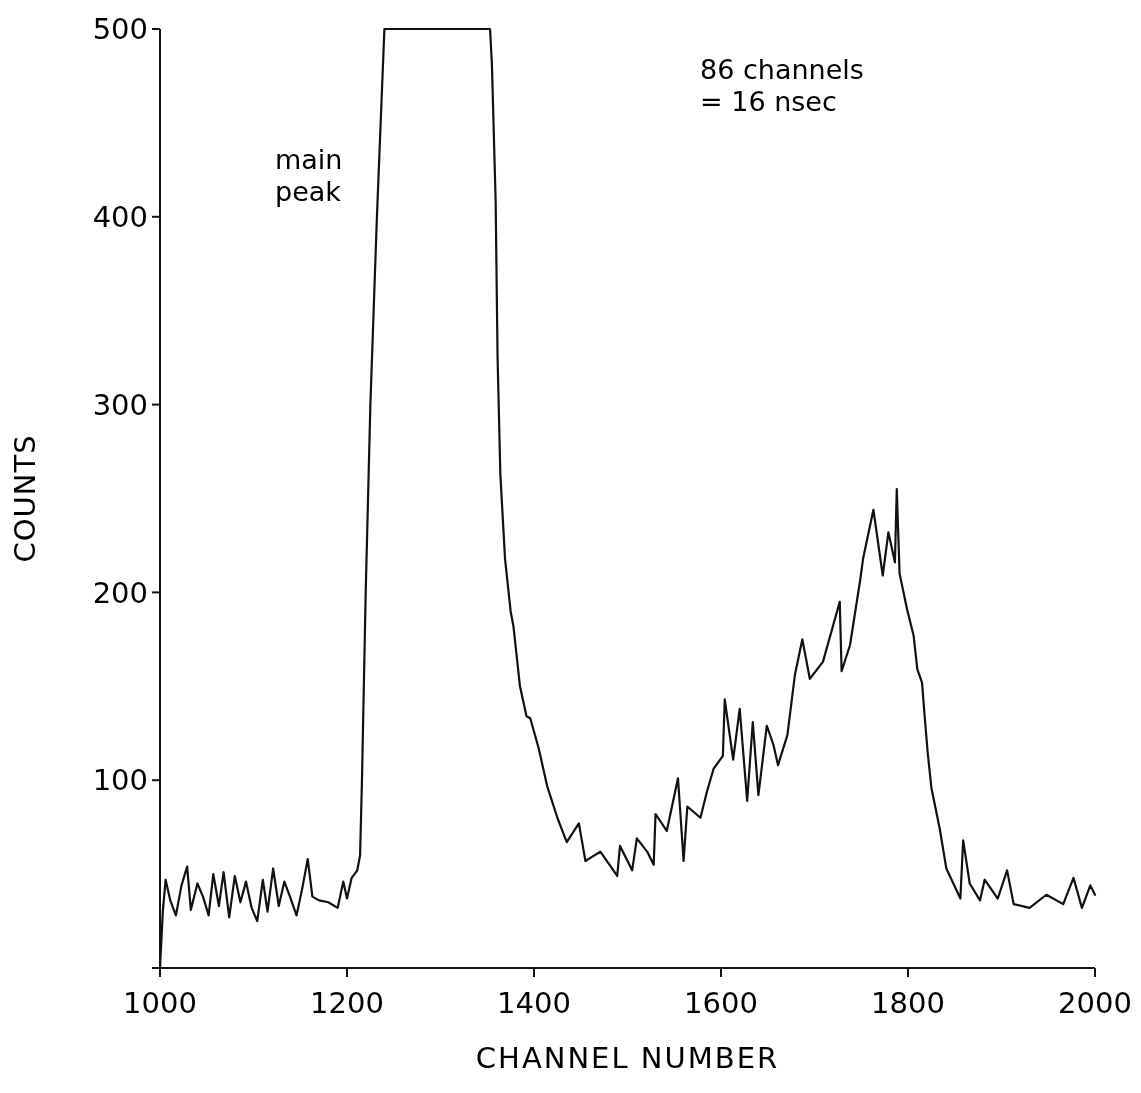 This screenshot has width=1141, height=1093. What do you see at coordinates (1095, 1003) in the screenshot?
I see `x-tick-label: 2000` at bounding box center [1095, 1003].